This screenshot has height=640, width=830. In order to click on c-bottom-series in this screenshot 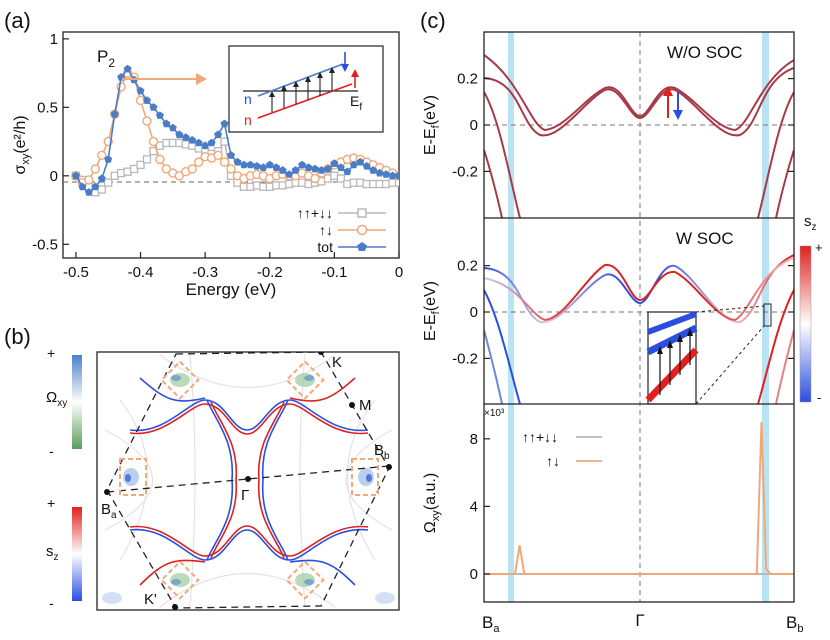, I will do `click(639, 498)`.